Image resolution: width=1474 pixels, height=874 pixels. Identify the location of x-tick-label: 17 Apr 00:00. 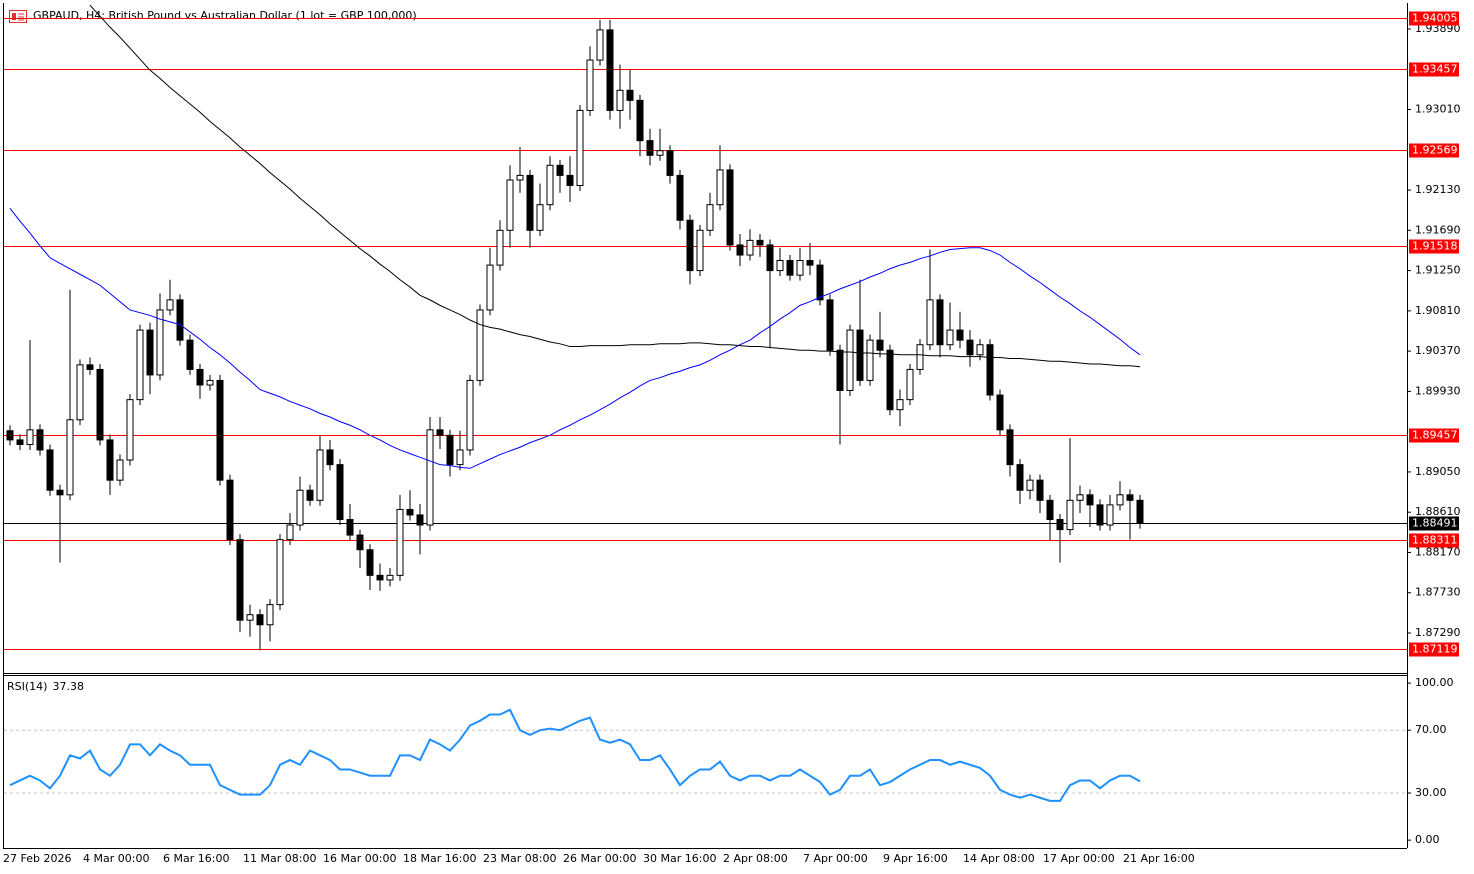
(1079, 858).